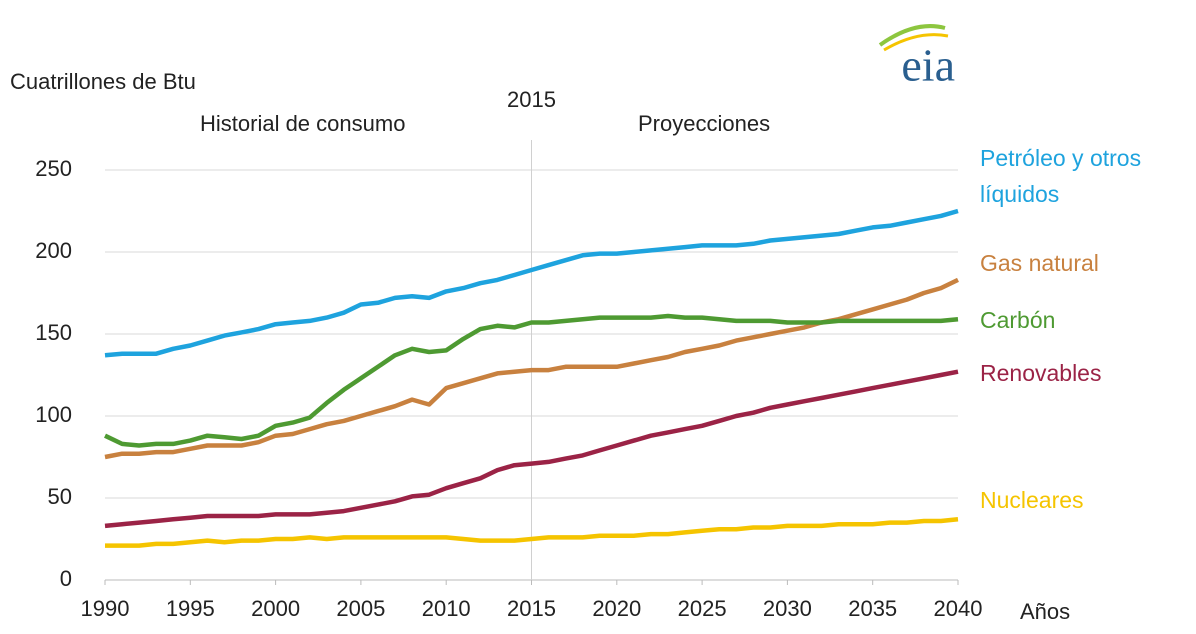 The image size is (1196, 634). Describe the element at coordinates (1045, 611) in the screenshot. I see `x-axis-label: Años` at that location.